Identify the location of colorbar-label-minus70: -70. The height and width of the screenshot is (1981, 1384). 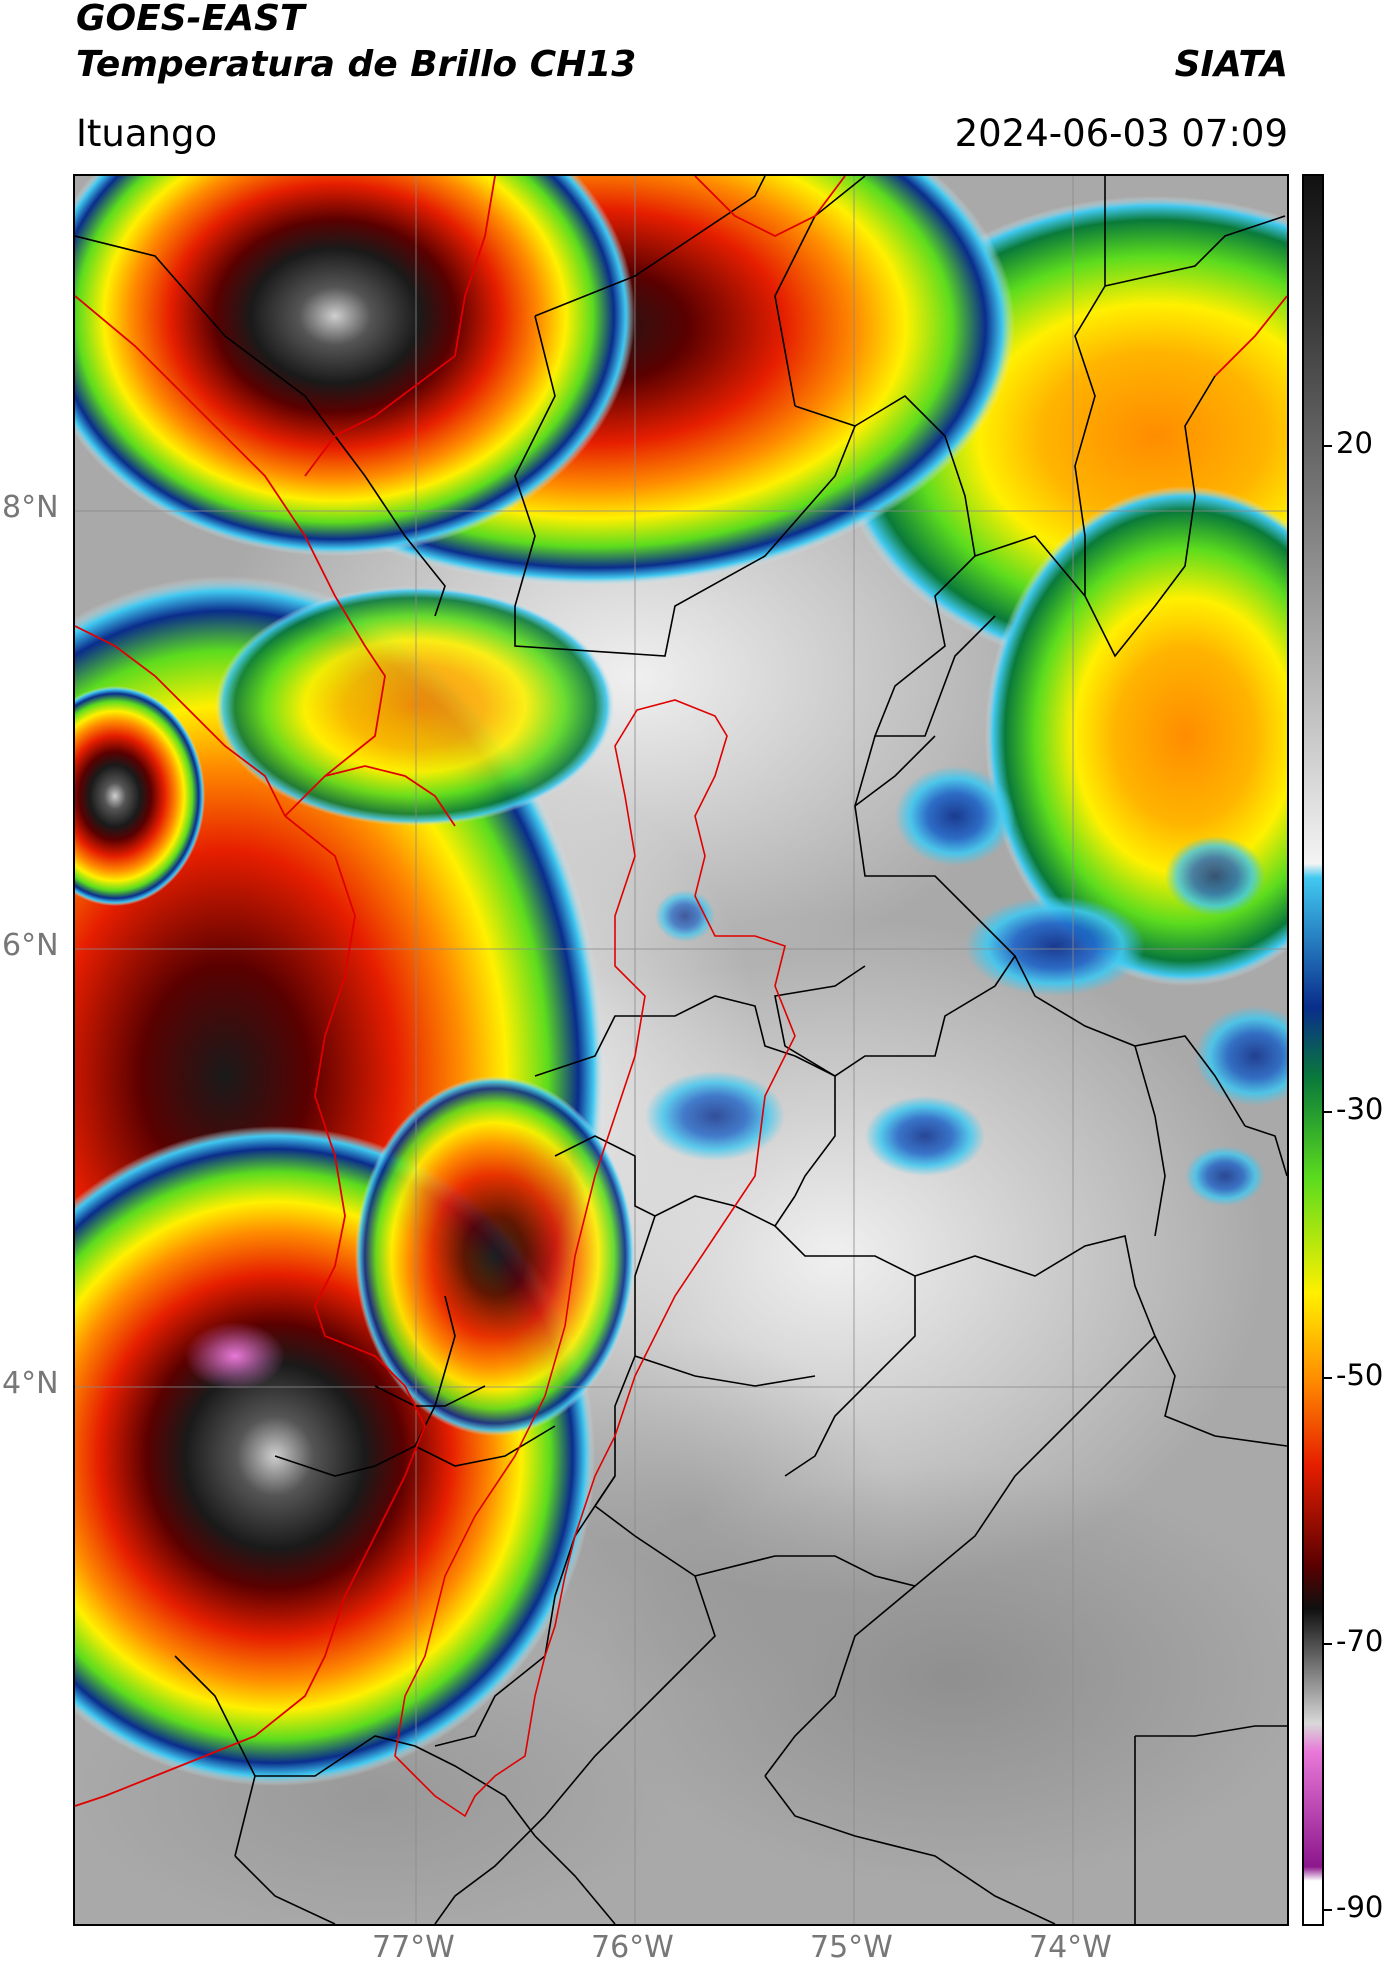
(1360, 1641).